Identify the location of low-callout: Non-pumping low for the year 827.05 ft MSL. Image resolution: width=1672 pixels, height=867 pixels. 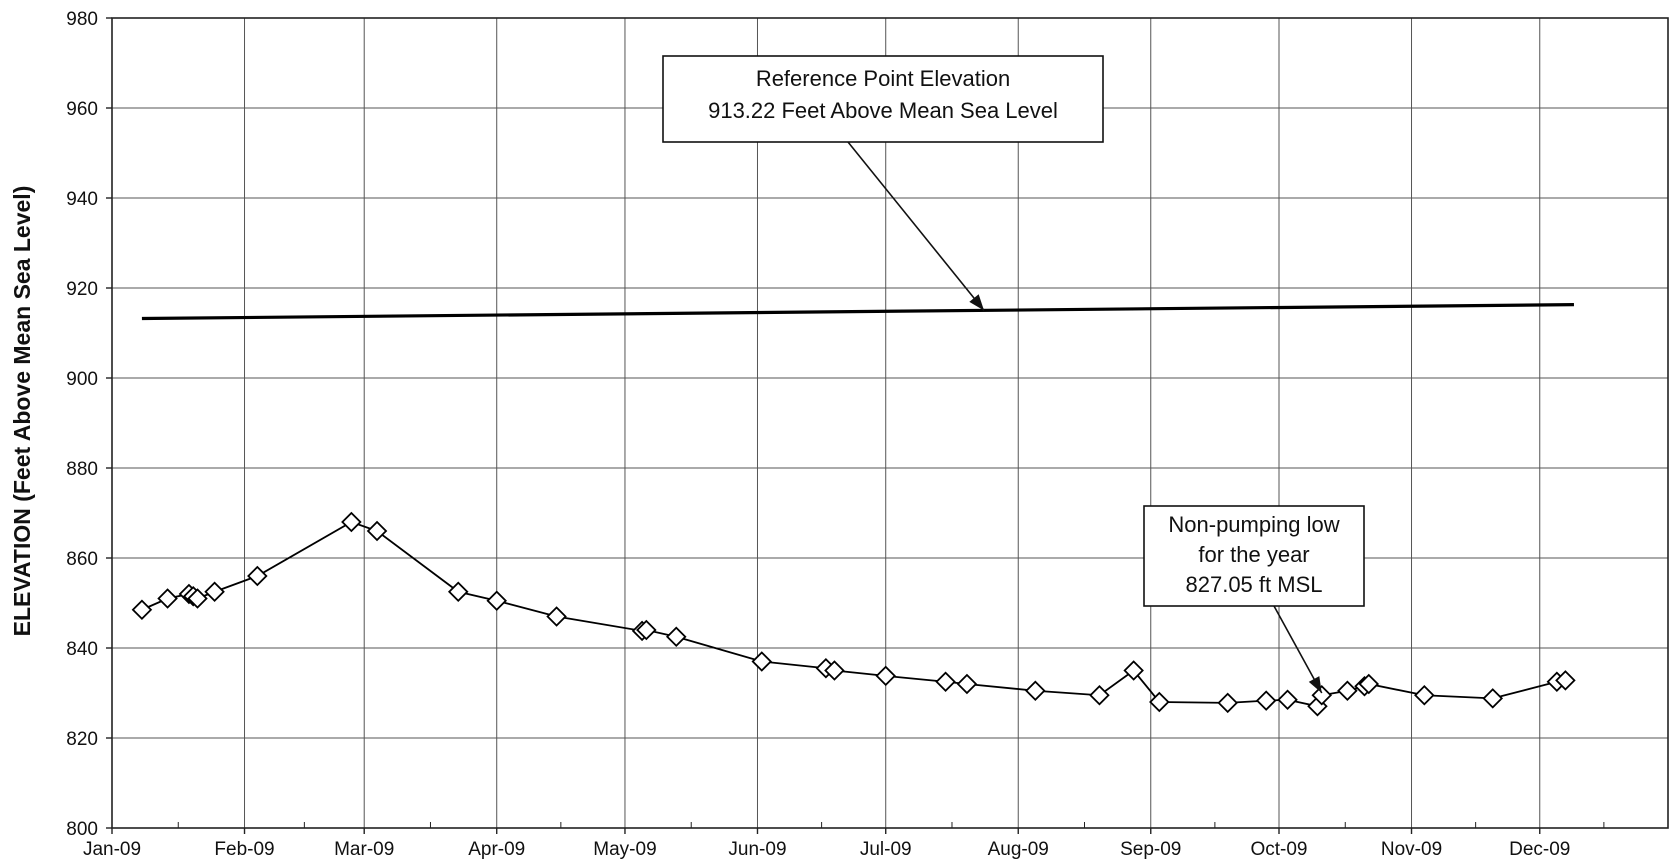
(1254, 599).